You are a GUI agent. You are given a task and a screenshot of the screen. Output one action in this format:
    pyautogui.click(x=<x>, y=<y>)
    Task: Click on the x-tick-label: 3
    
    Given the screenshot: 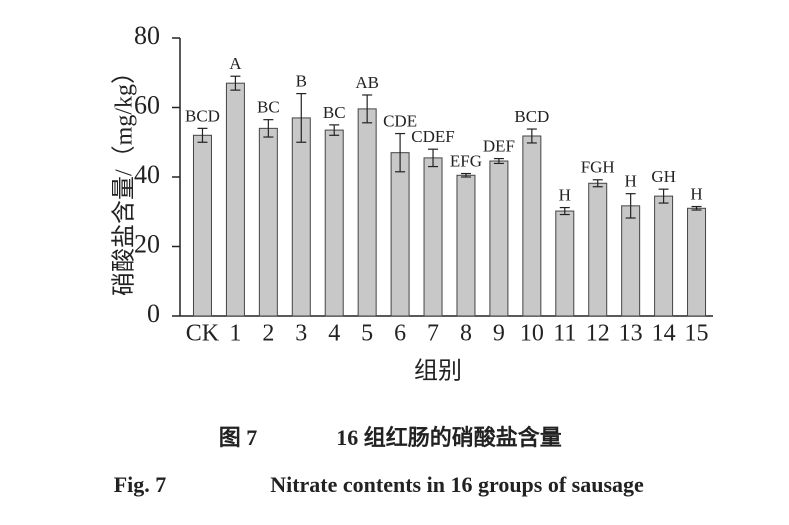 What is the action you would take?
    pyautogui.click(x=301, y=334)
    